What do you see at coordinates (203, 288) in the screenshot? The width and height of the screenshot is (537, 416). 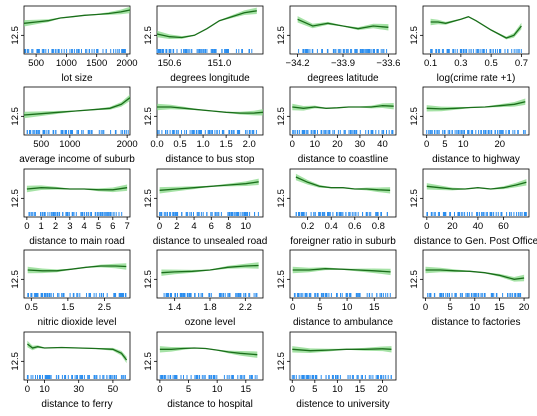 I see `panel-14: 1.4 1.8 2.2 12.5 ozone level` at bounding box center [203, 288].